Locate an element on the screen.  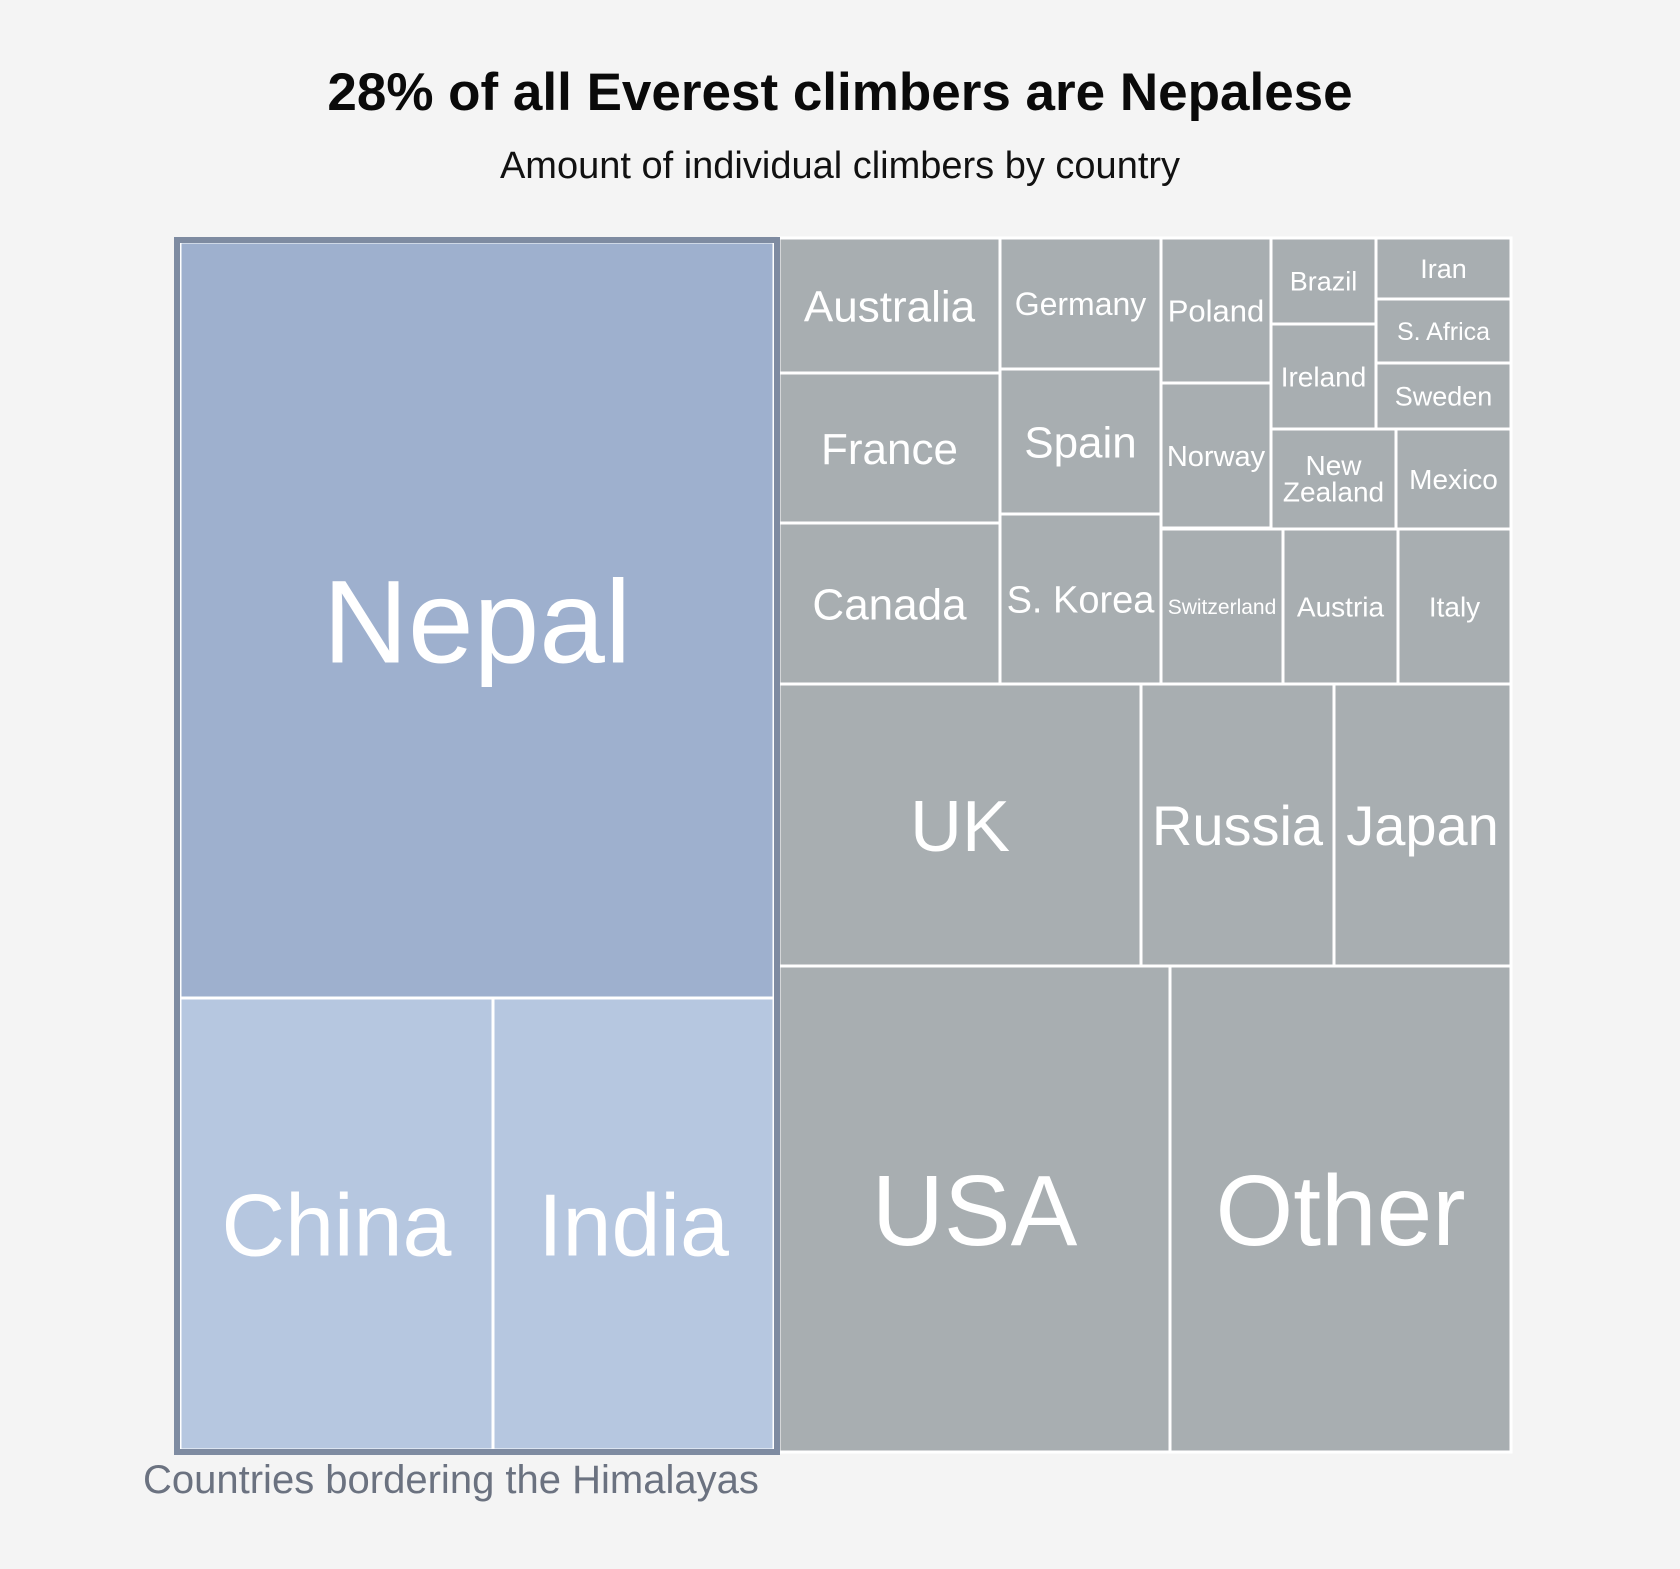
treemap-cell-sweden is located at coordinates (1443, 396).